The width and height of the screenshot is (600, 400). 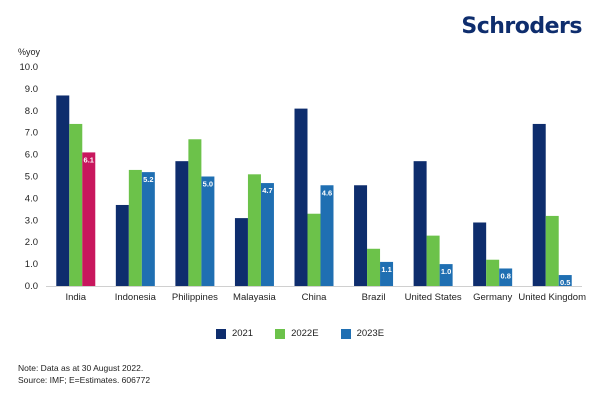 What do you see at coordinates (280, 333) in the screenshot?
I see `legend-swatch-2022e` at bounding box center [280, 333].